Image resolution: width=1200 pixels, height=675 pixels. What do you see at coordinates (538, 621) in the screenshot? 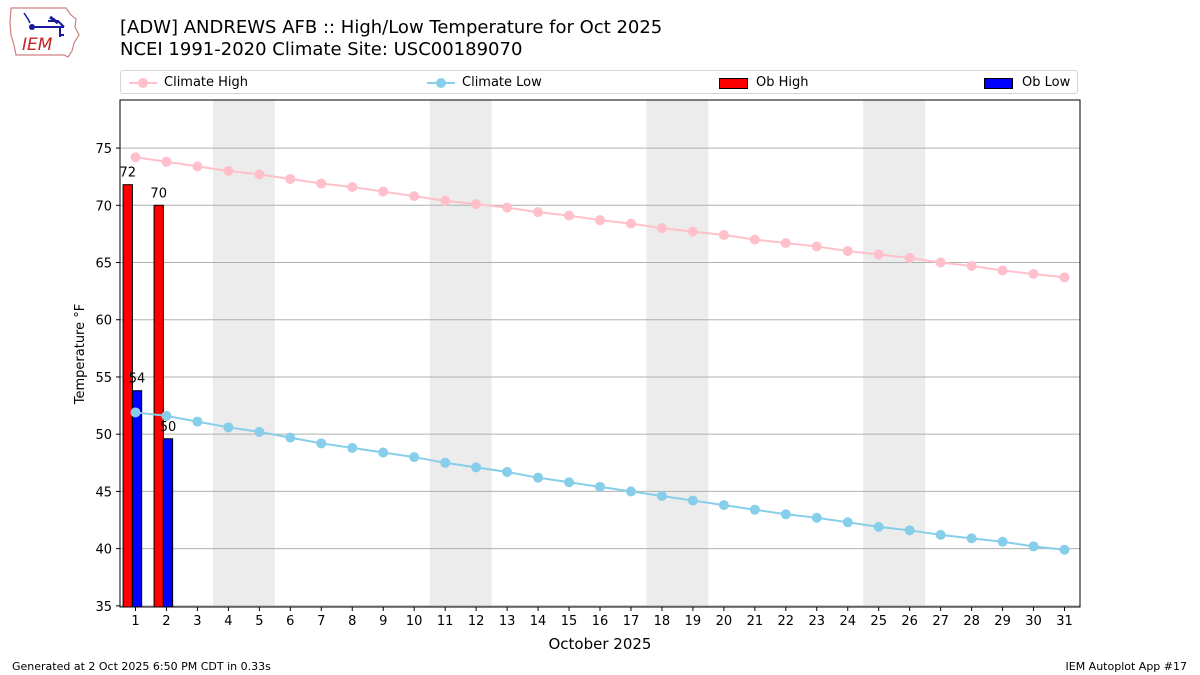
I see `x-tick-label: 14` at bounding box center [538, 621].